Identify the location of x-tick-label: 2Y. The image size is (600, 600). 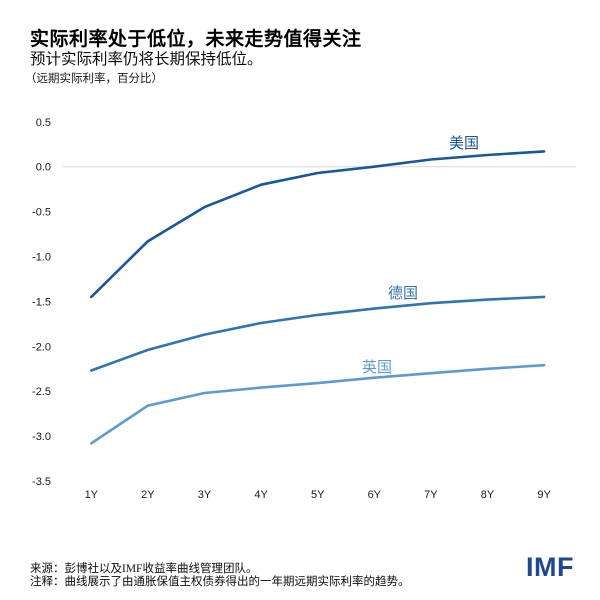
(148, 495).